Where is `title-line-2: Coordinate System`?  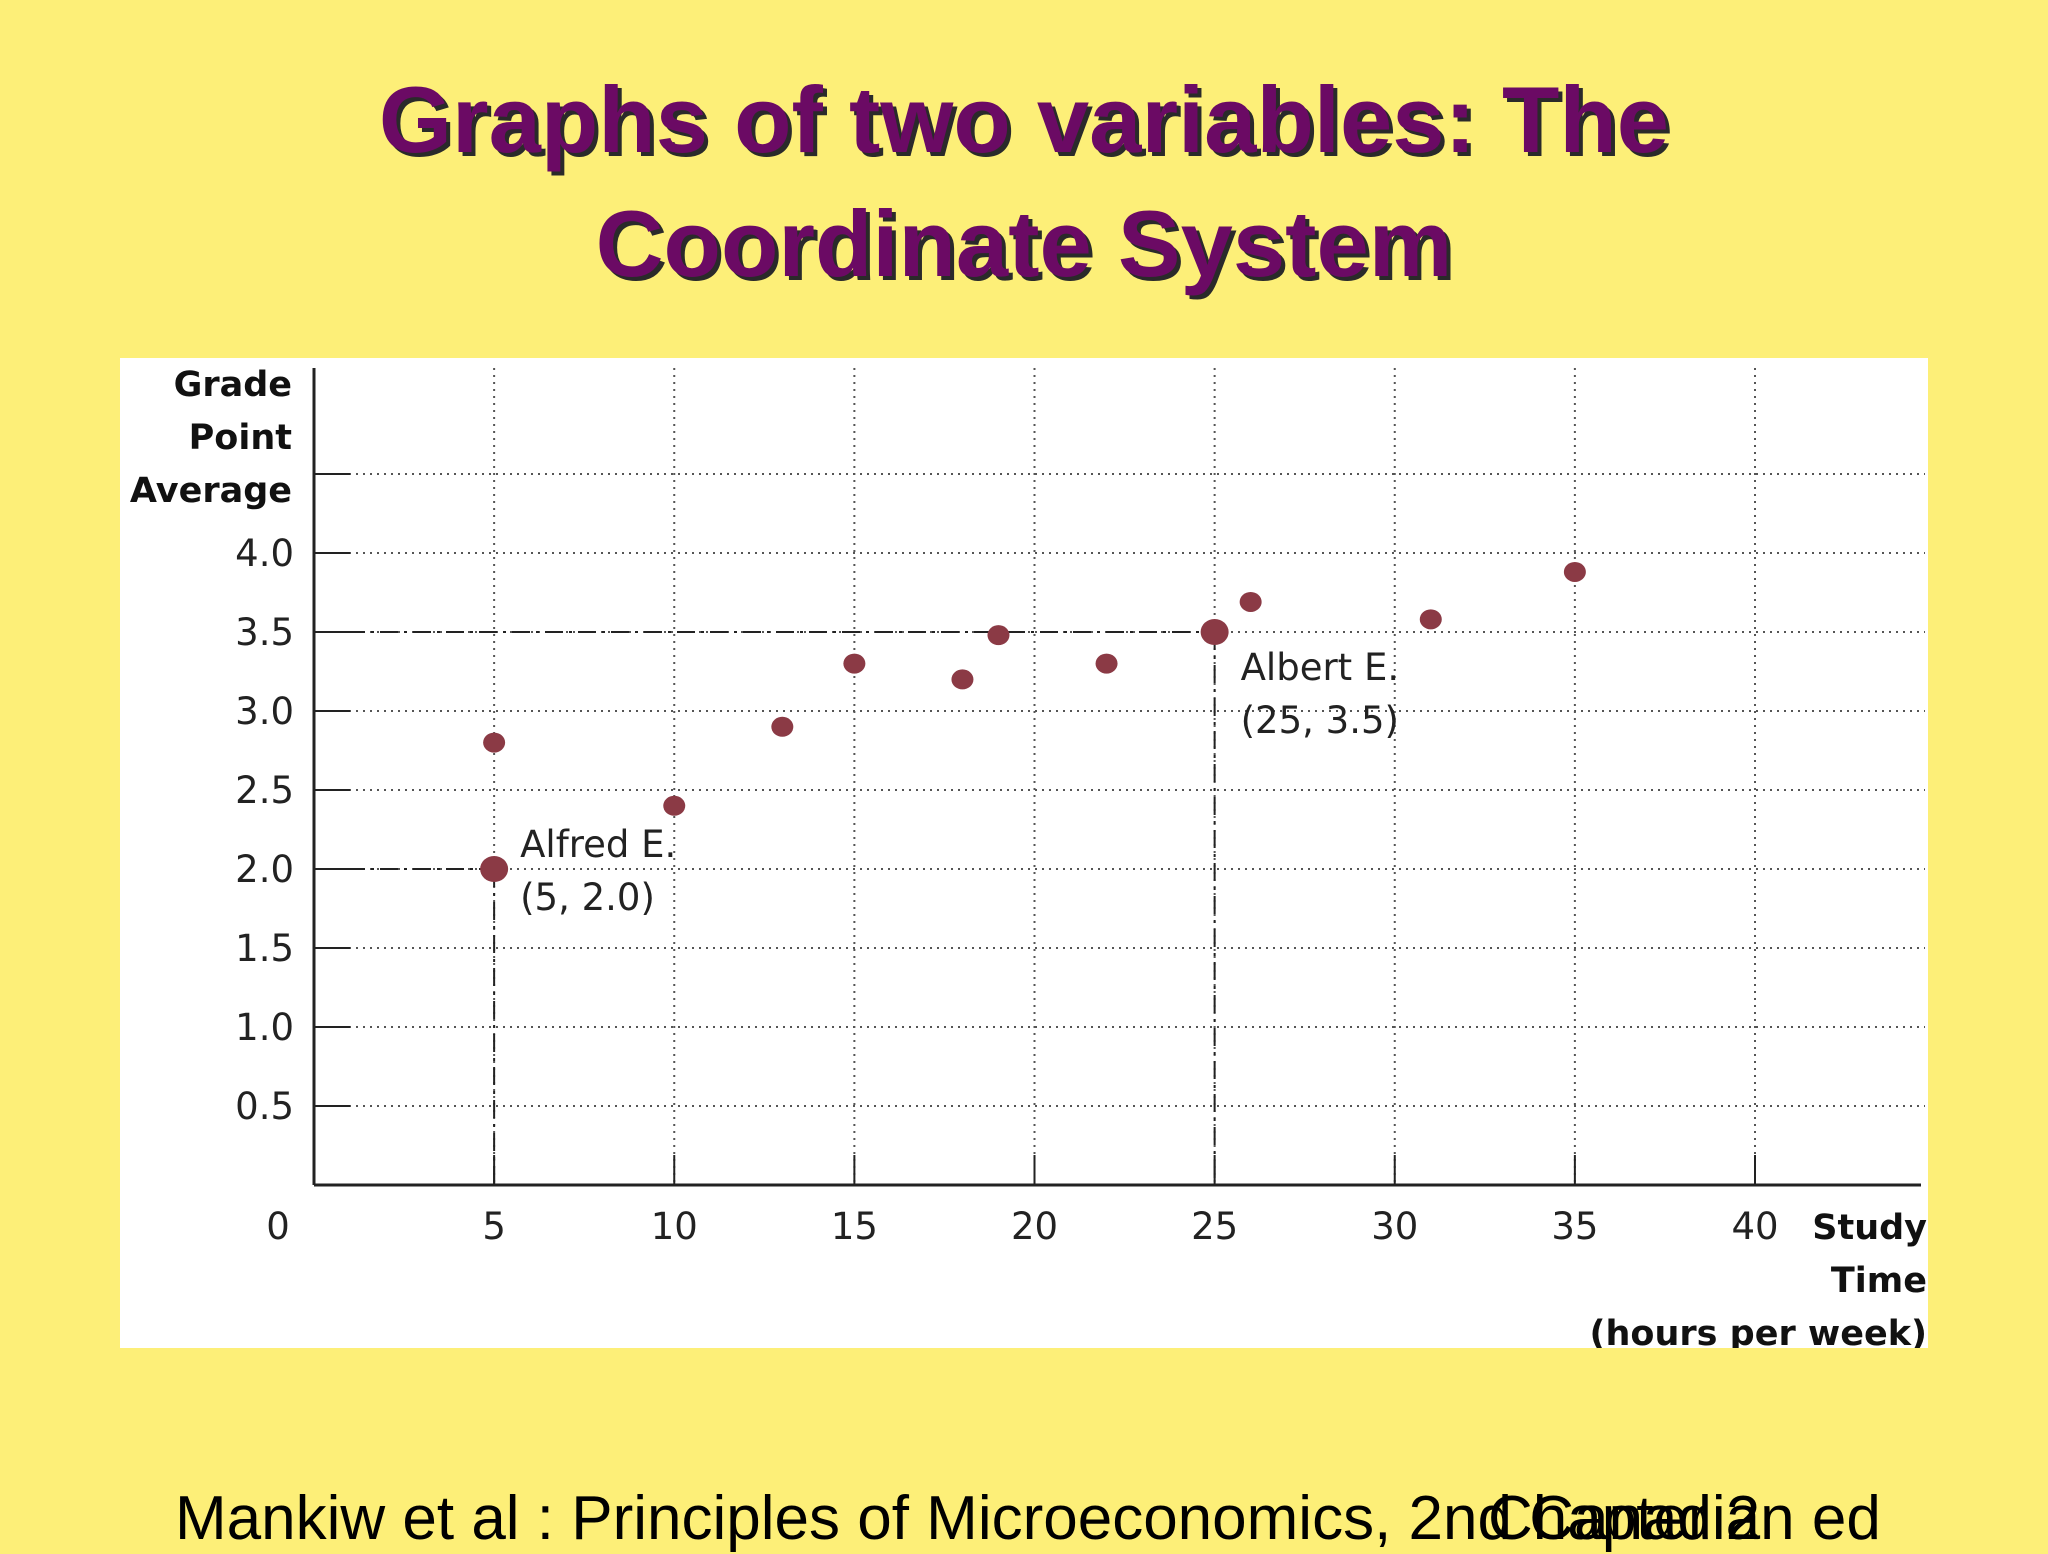
title-line-2: Coordinate System is located at coordinates (1024, 243).